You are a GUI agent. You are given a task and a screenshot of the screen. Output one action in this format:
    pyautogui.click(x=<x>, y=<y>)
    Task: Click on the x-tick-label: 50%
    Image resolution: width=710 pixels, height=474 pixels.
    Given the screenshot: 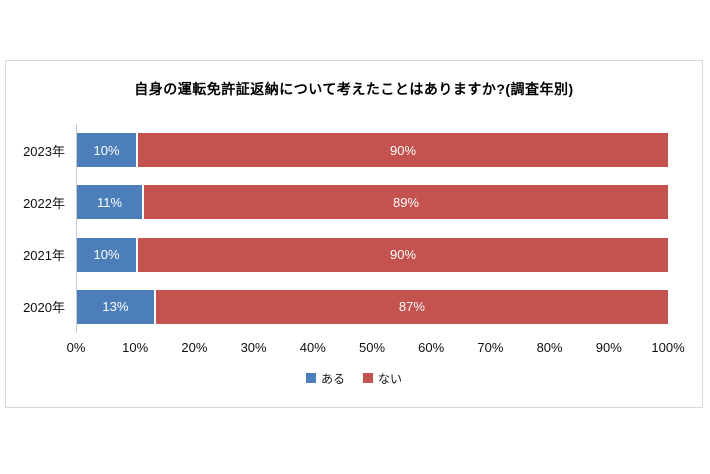 What is the action you would take?
    pyautogui.click(x=372, y=347)
    